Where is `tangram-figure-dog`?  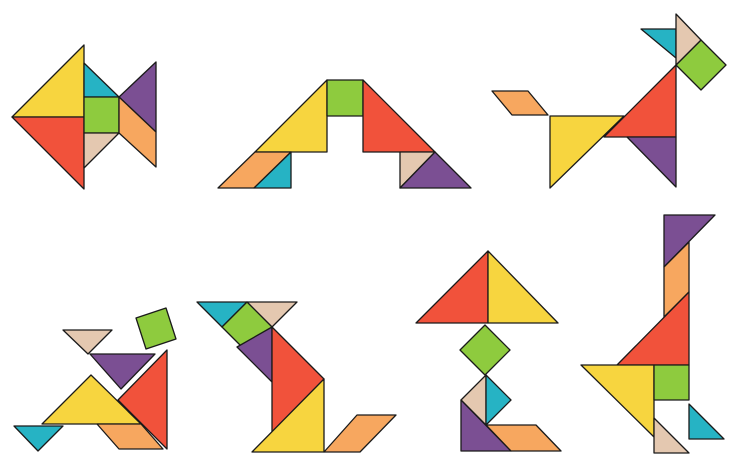
tangram-figure-dog is located at coordinates (609, 101).